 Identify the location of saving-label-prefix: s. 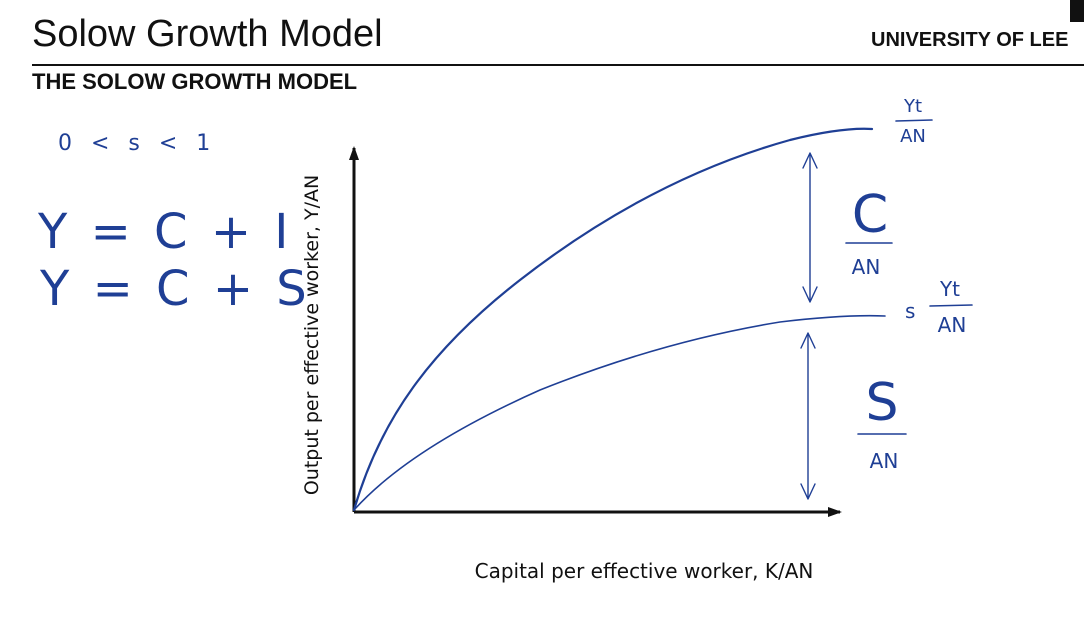
(910, 311).